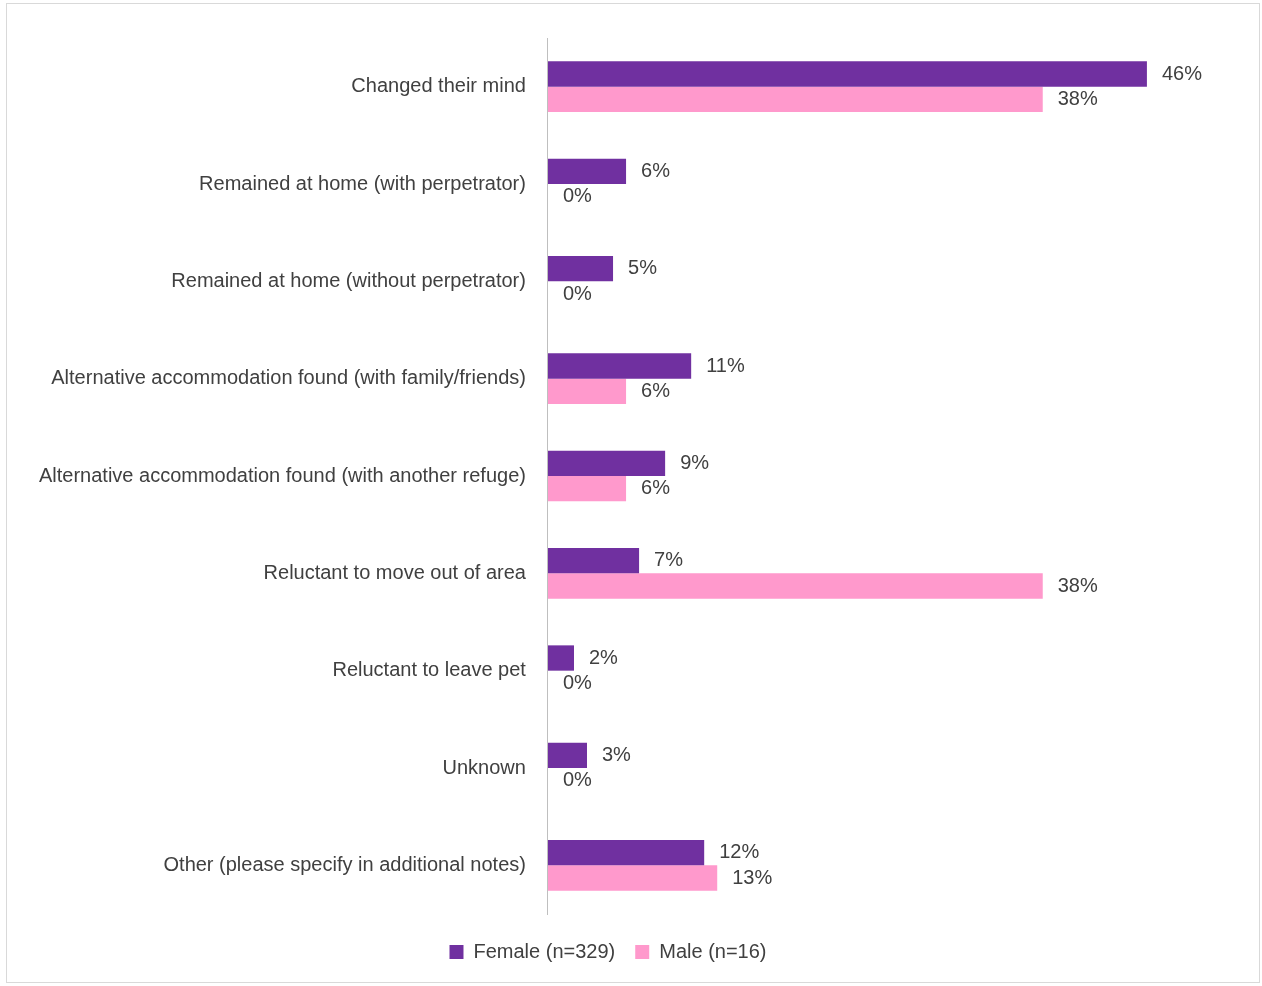 This screenshot has width=1262, height=986. Describe the element at coordinates (438, 85) in the screenshot. I see `y-tick-label: Changed their mind` at that location.